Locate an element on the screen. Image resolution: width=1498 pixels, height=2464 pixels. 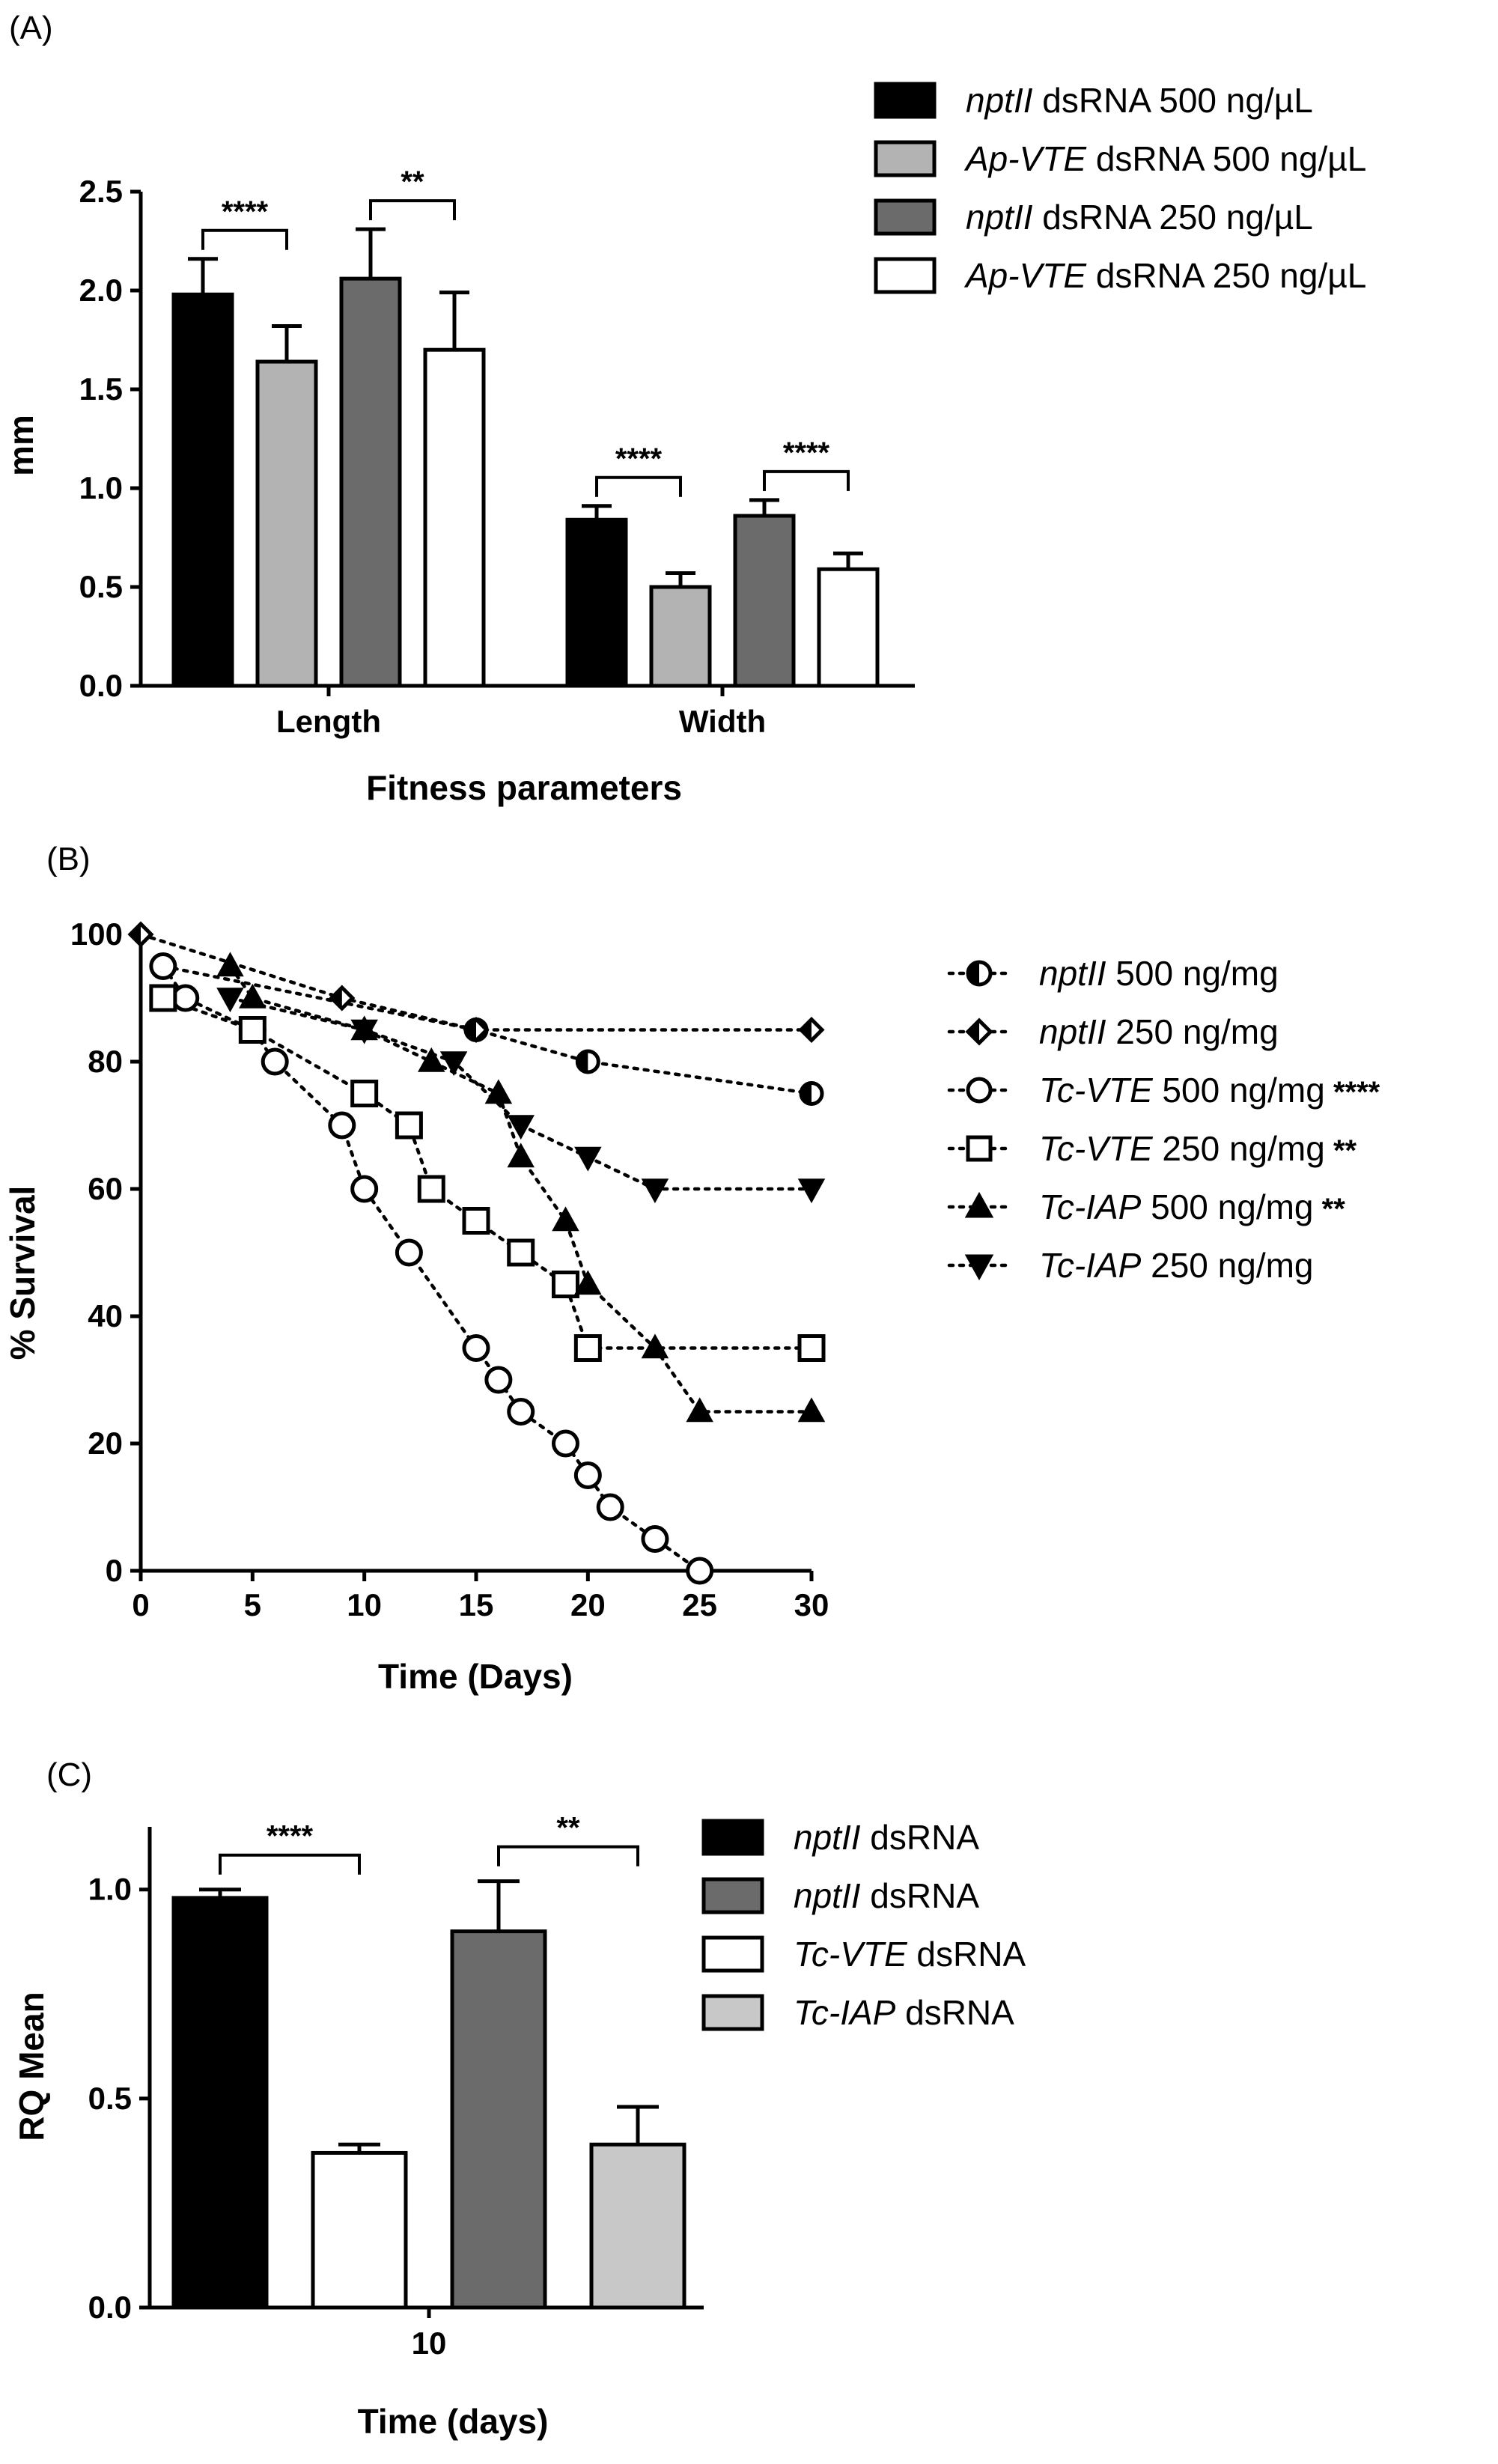
panel-c-significance-label: **** is located at coordinates (290, 1836).